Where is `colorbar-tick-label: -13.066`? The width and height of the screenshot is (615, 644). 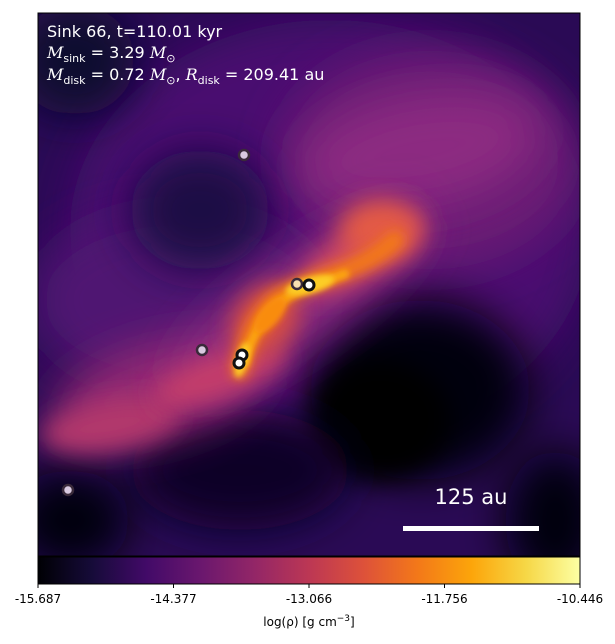
colorbar-tick-label: -13.066 is located at coordinates (309, 599).